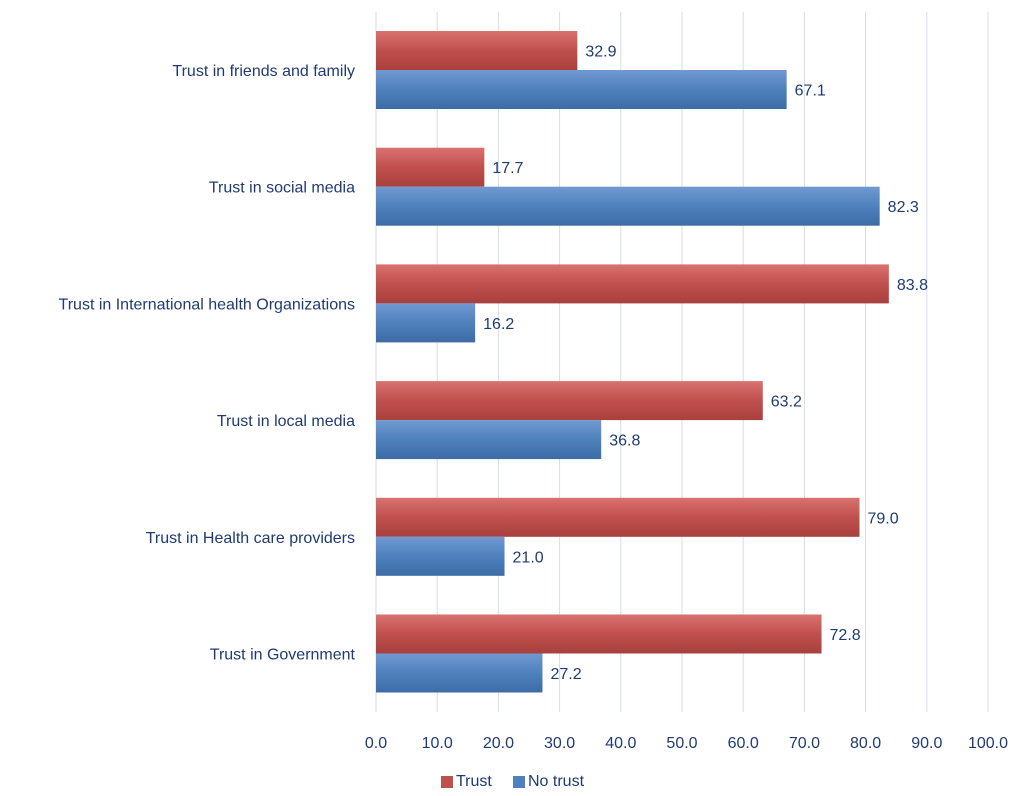 The height and width of the screenshot is (796, 1013). I want to click on x-tick-label: 70.0, so click(804, 743).